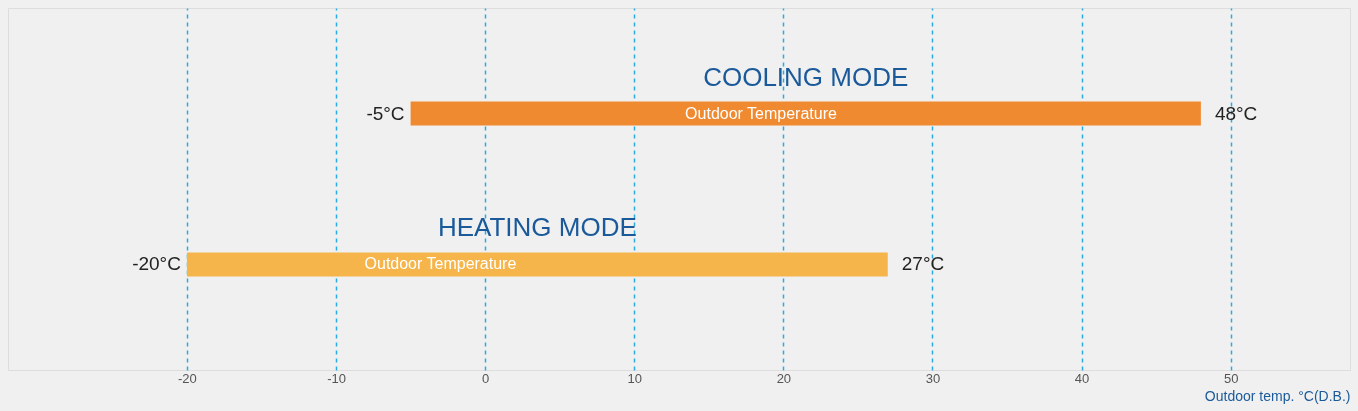 Image resolution: width=1358 pixels, height=411 pixels. What do you see at coordinates (923, 264) in the screenshot?
I see `annotation: 27°C` at bounding box center [923, 264].